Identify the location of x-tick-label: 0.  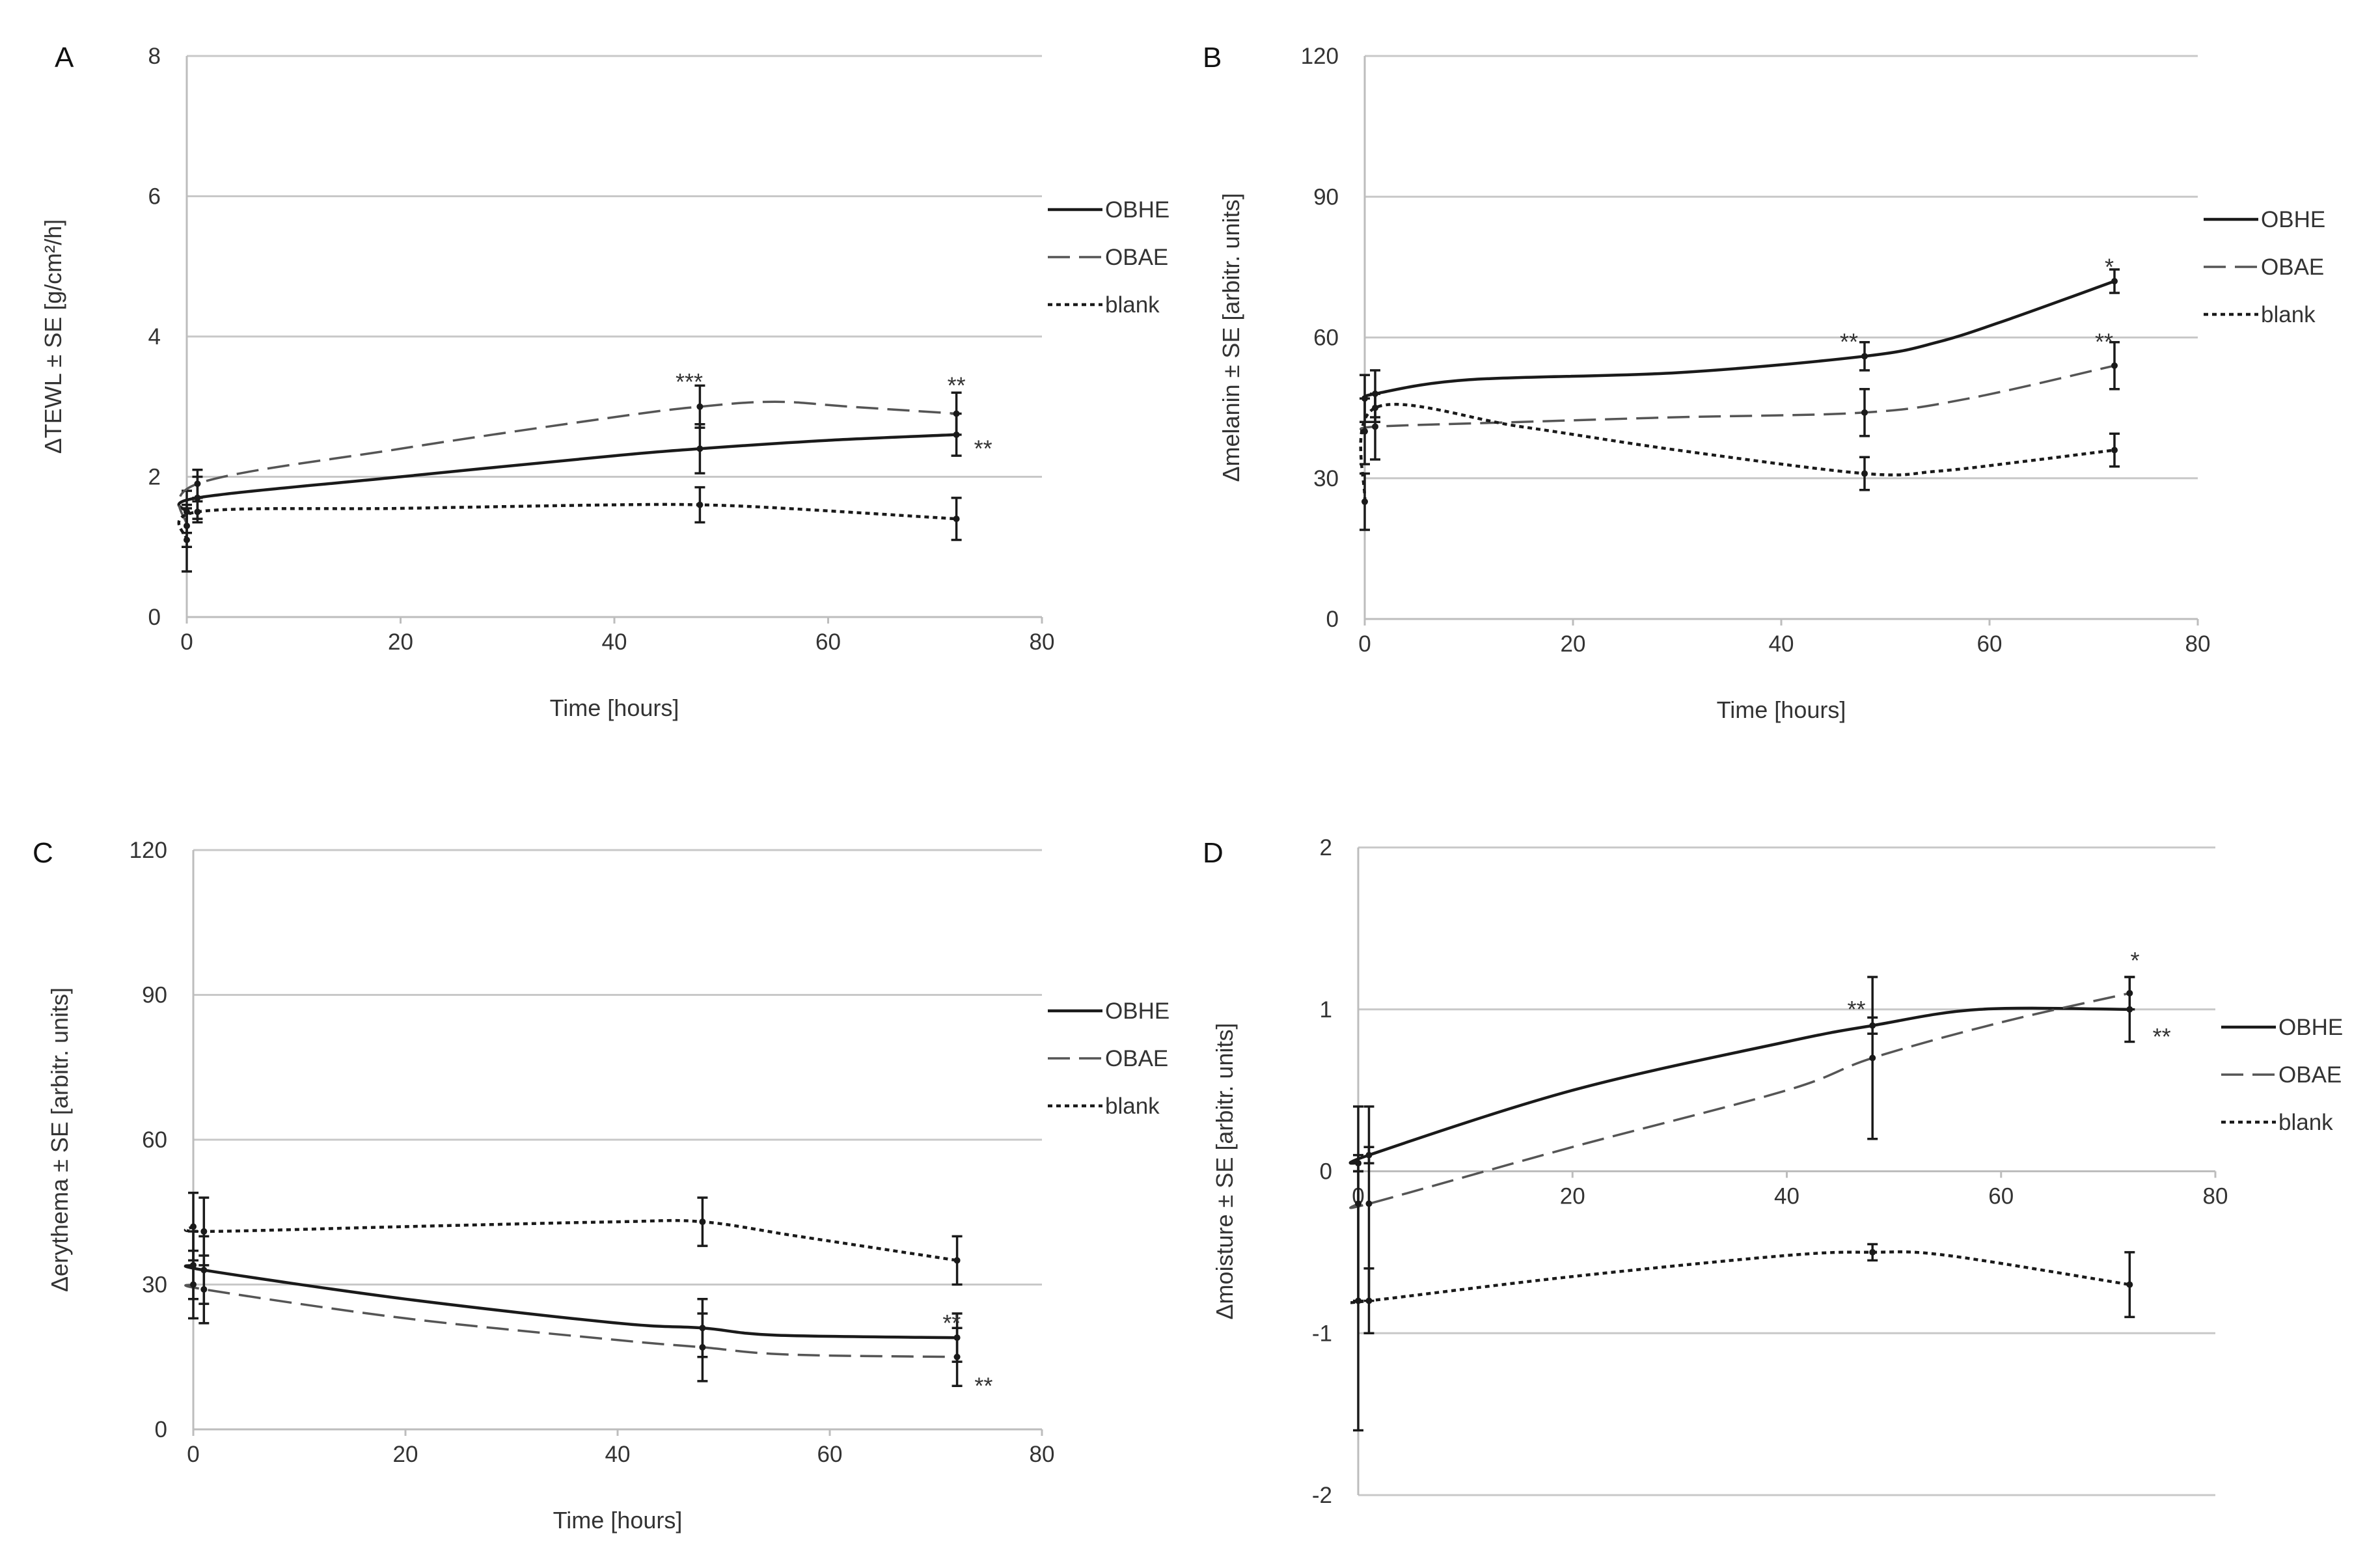
(1364, 644).